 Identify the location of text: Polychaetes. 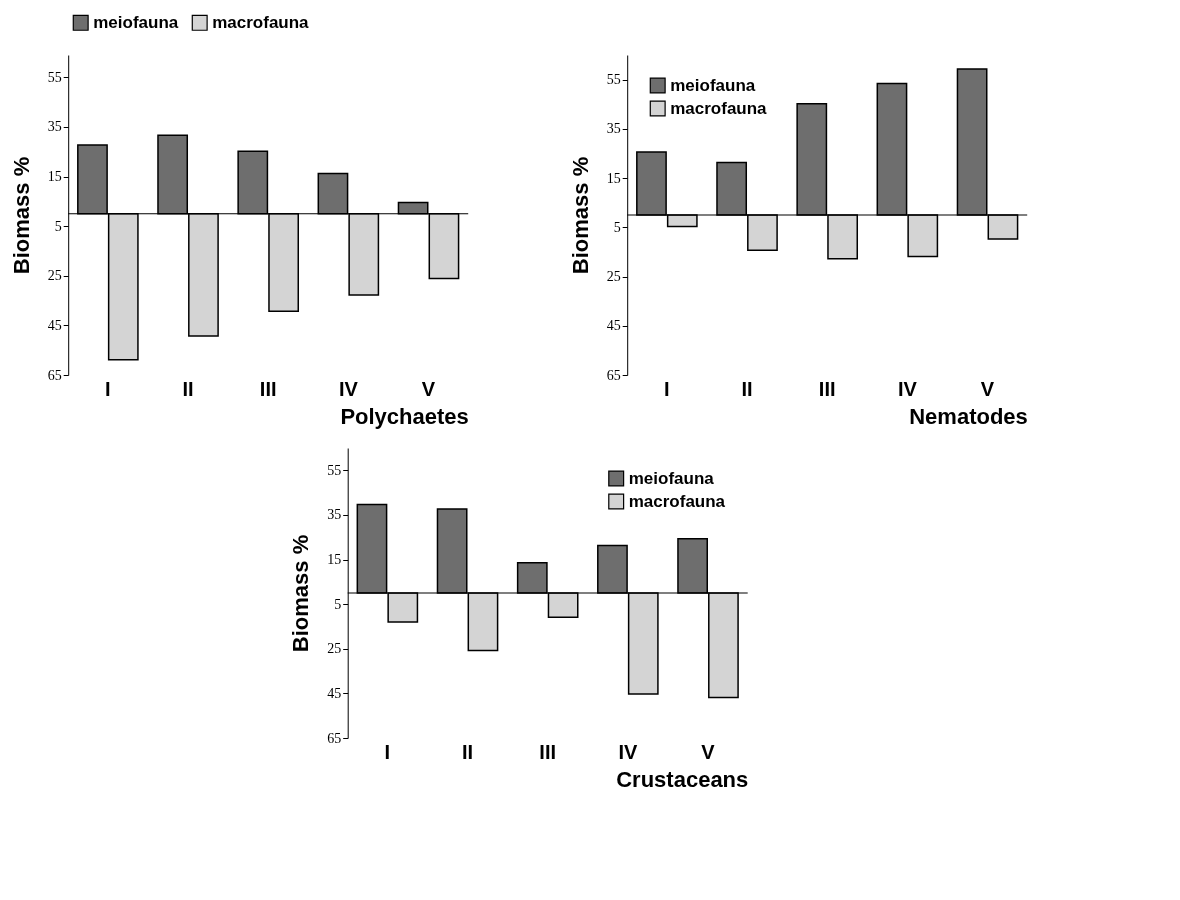
(404, 416).